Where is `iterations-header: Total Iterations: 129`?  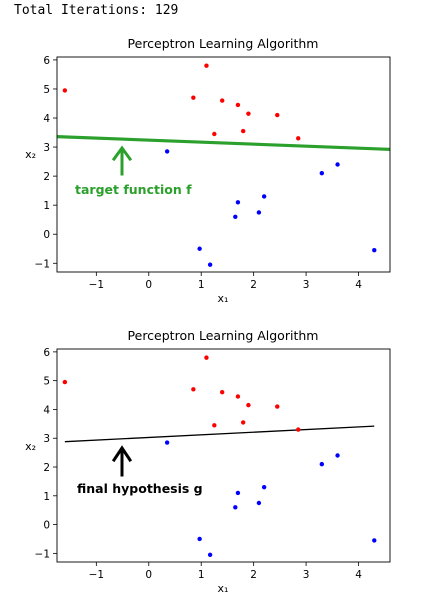 iterations-header: Total Iterations: 129 is located at coordinates (96, 10).